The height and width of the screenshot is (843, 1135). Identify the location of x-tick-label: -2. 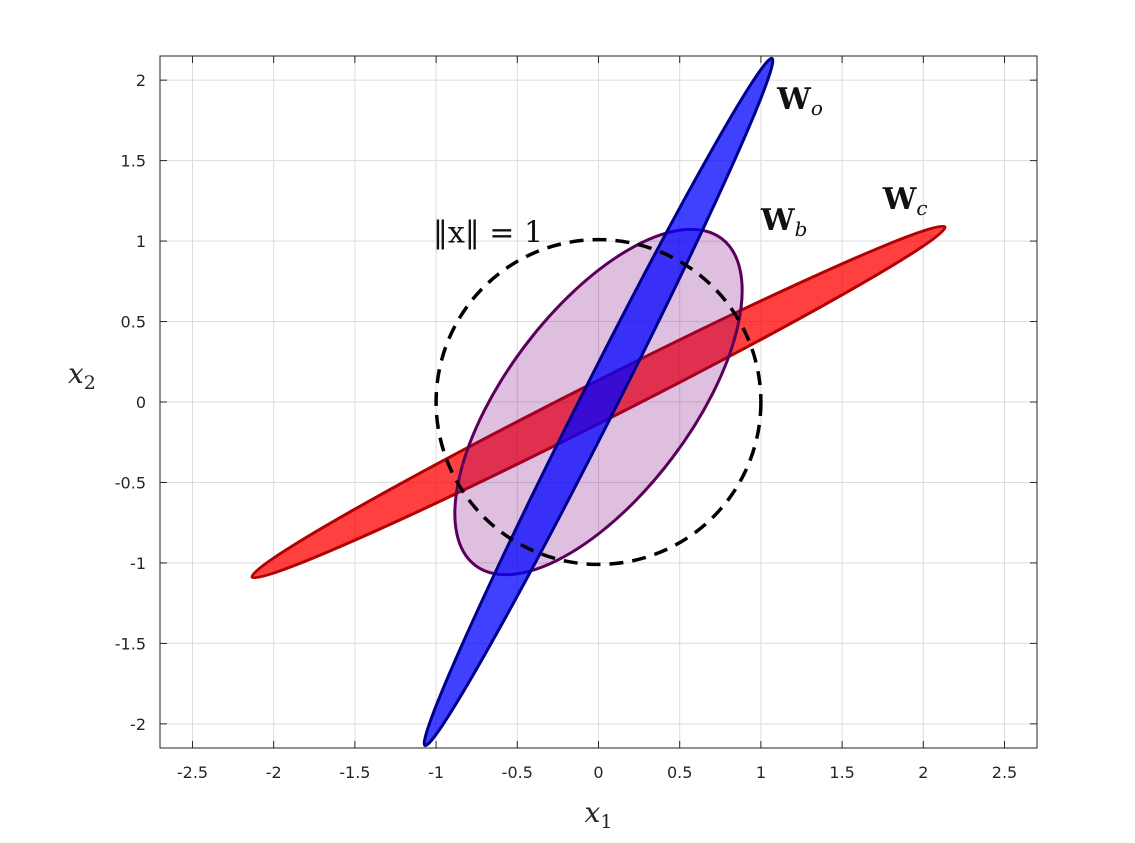
(274, 772).